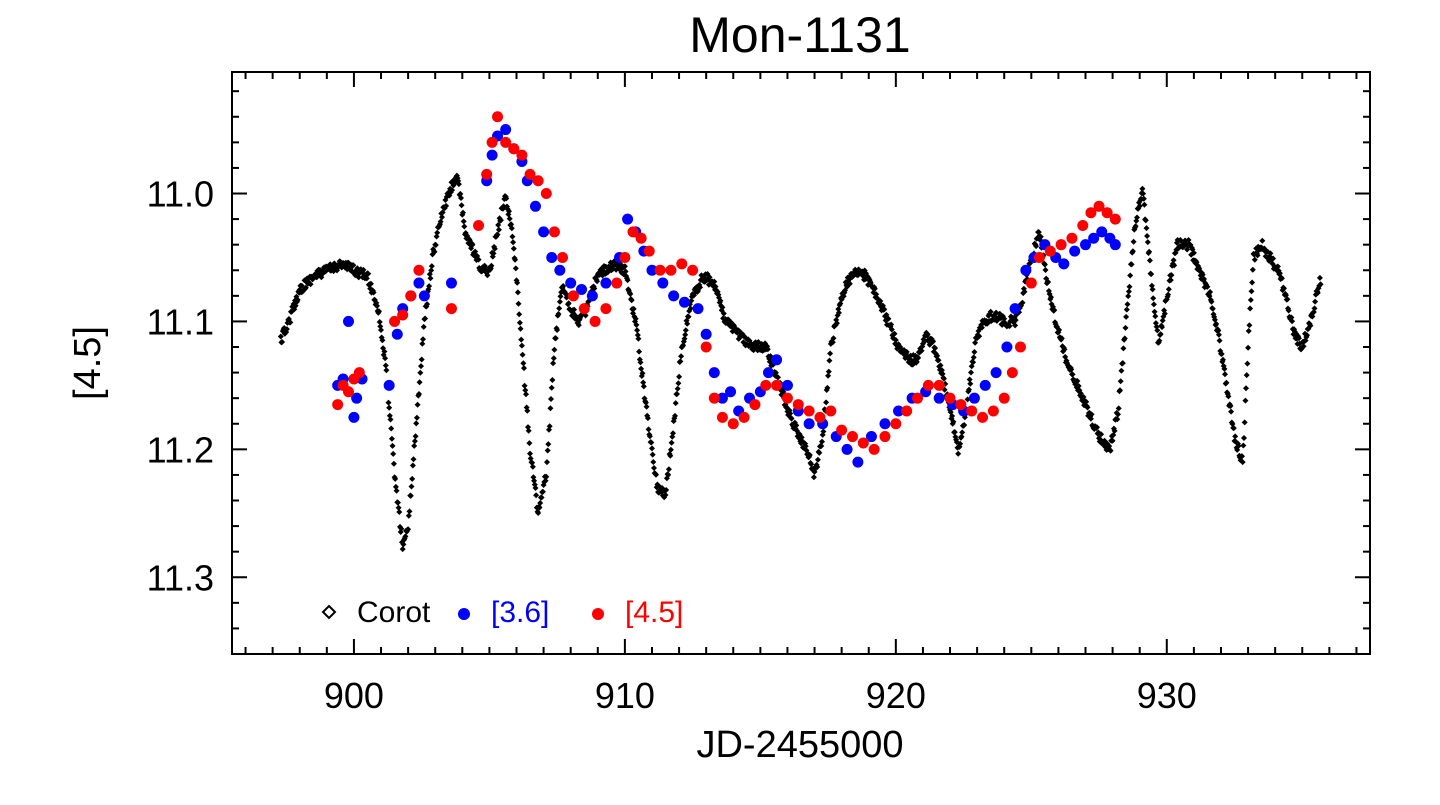  What do you see at coordinates (625, 695) in the screenshot?
I see `x-tick-label: 910` at bounding box center [625, 695].